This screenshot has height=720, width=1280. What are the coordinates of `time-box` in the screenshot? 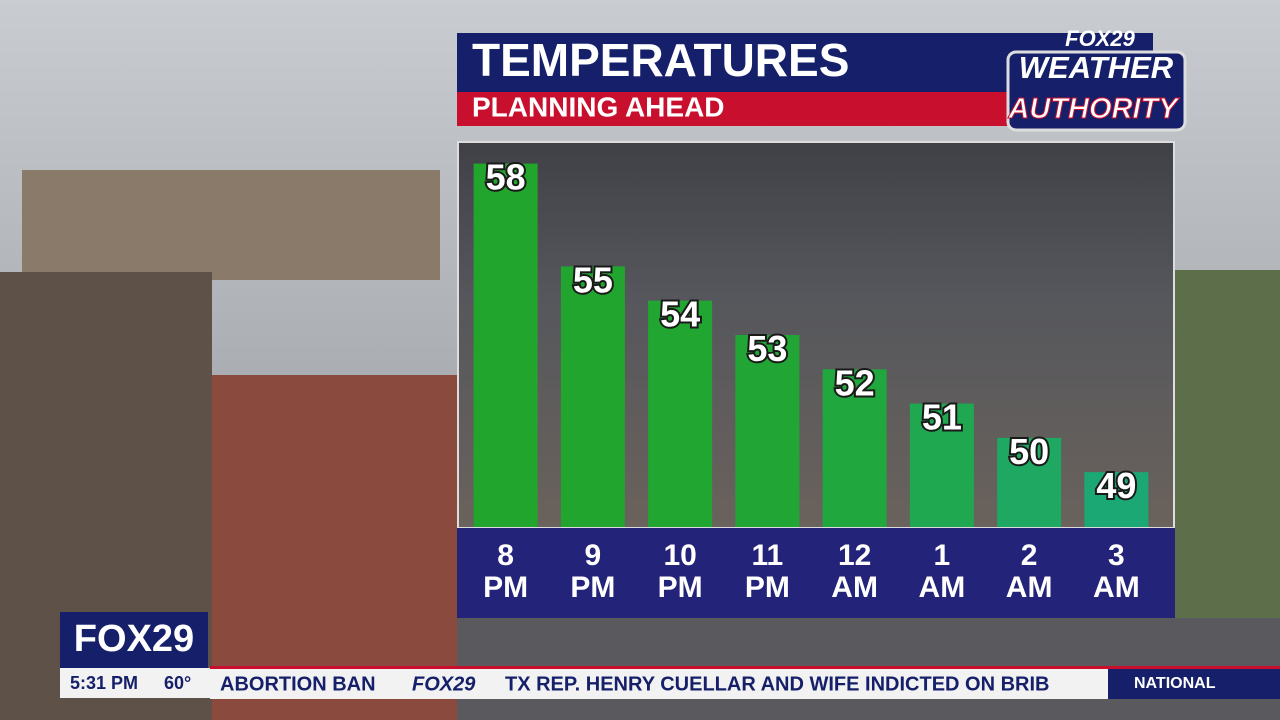 It's located at (135, 683).